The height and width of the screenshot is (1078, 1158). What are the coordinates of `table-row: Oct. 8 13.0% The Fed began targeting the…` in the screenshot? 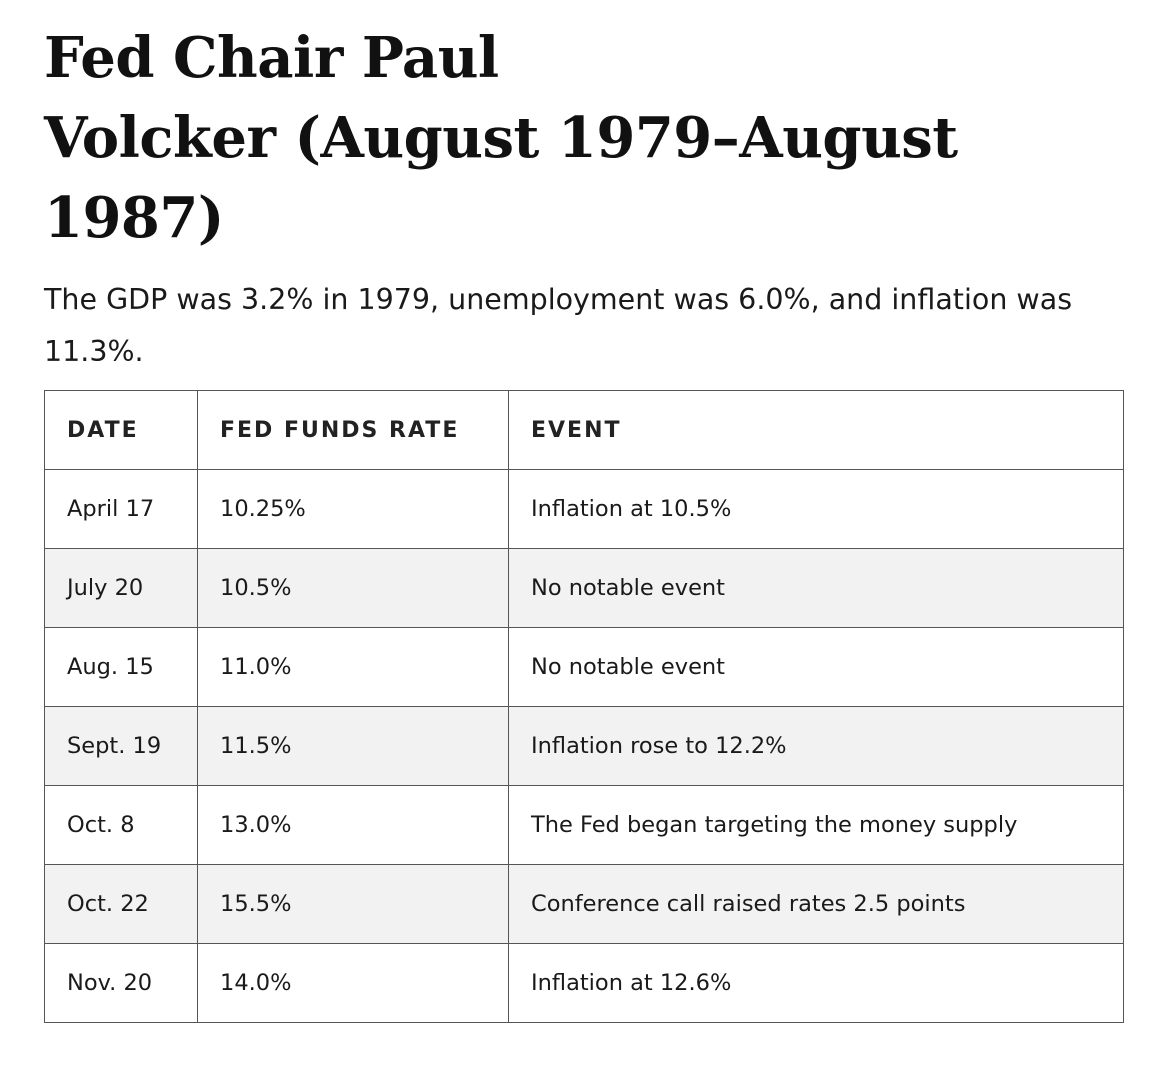 It's located at (584, 825).